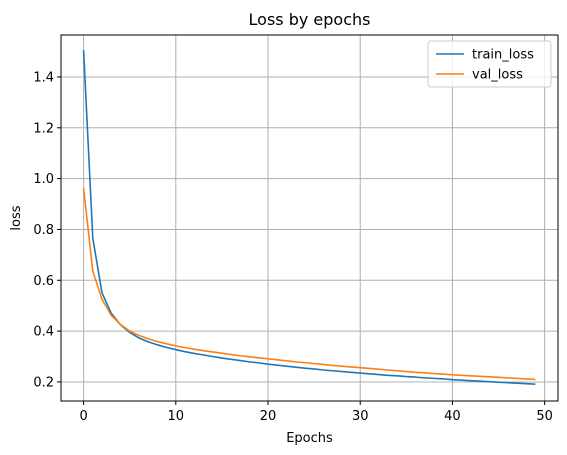 Image resolution: width=567 pixels, height=455 pixels. What do you see at coordinates (43, 128) in the screenshot?
I see `y-tick-label: 1.2` at bounding box center [43, 128].